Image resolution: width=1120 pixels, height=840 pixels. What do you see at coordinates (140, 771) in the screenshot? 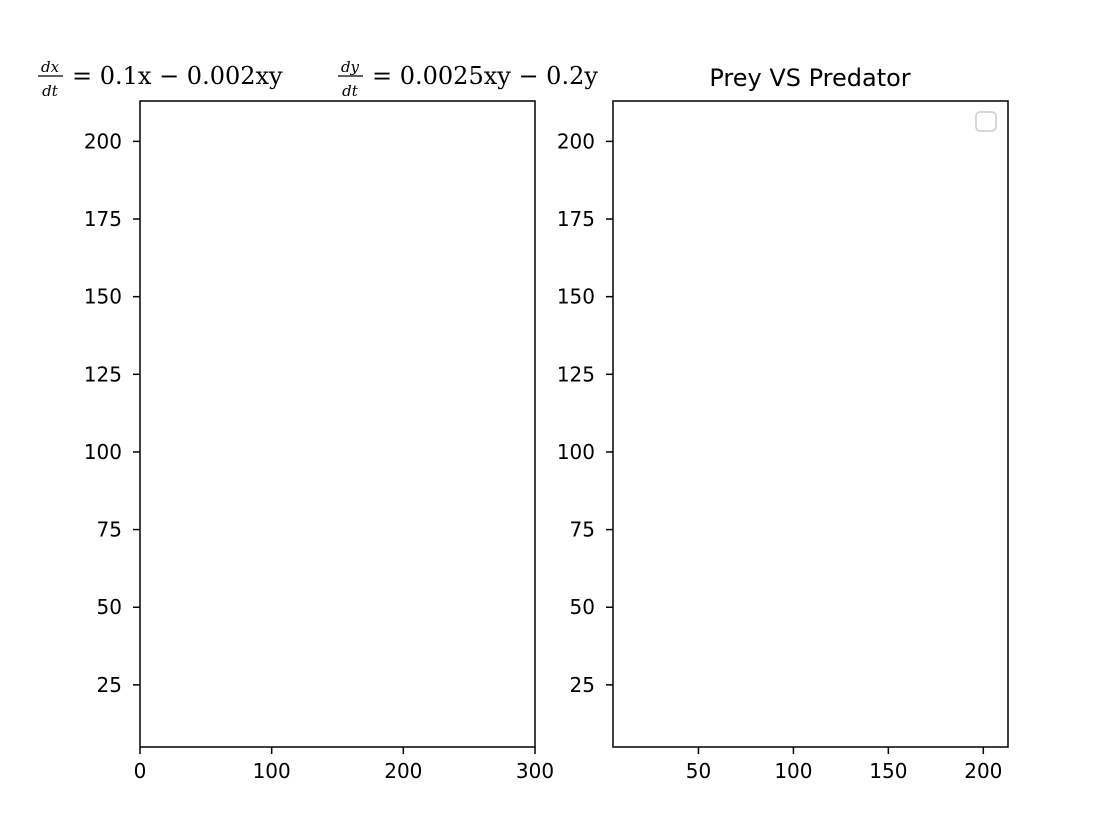
I see `left-axis-x-tick-label: 0` at bounding box center [140, 771].